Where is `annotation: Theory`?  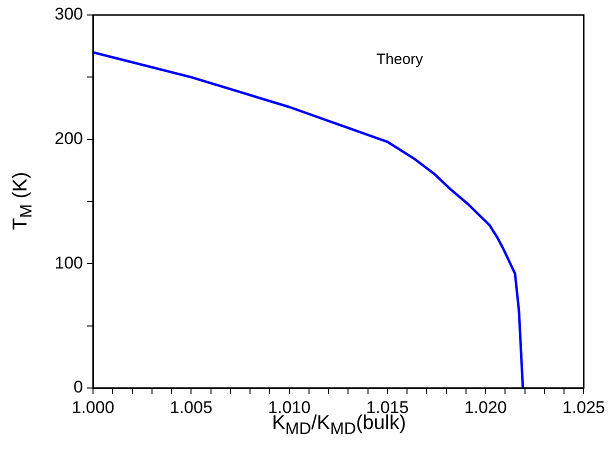 annotation: Theory is located at coordinates (400, 59).